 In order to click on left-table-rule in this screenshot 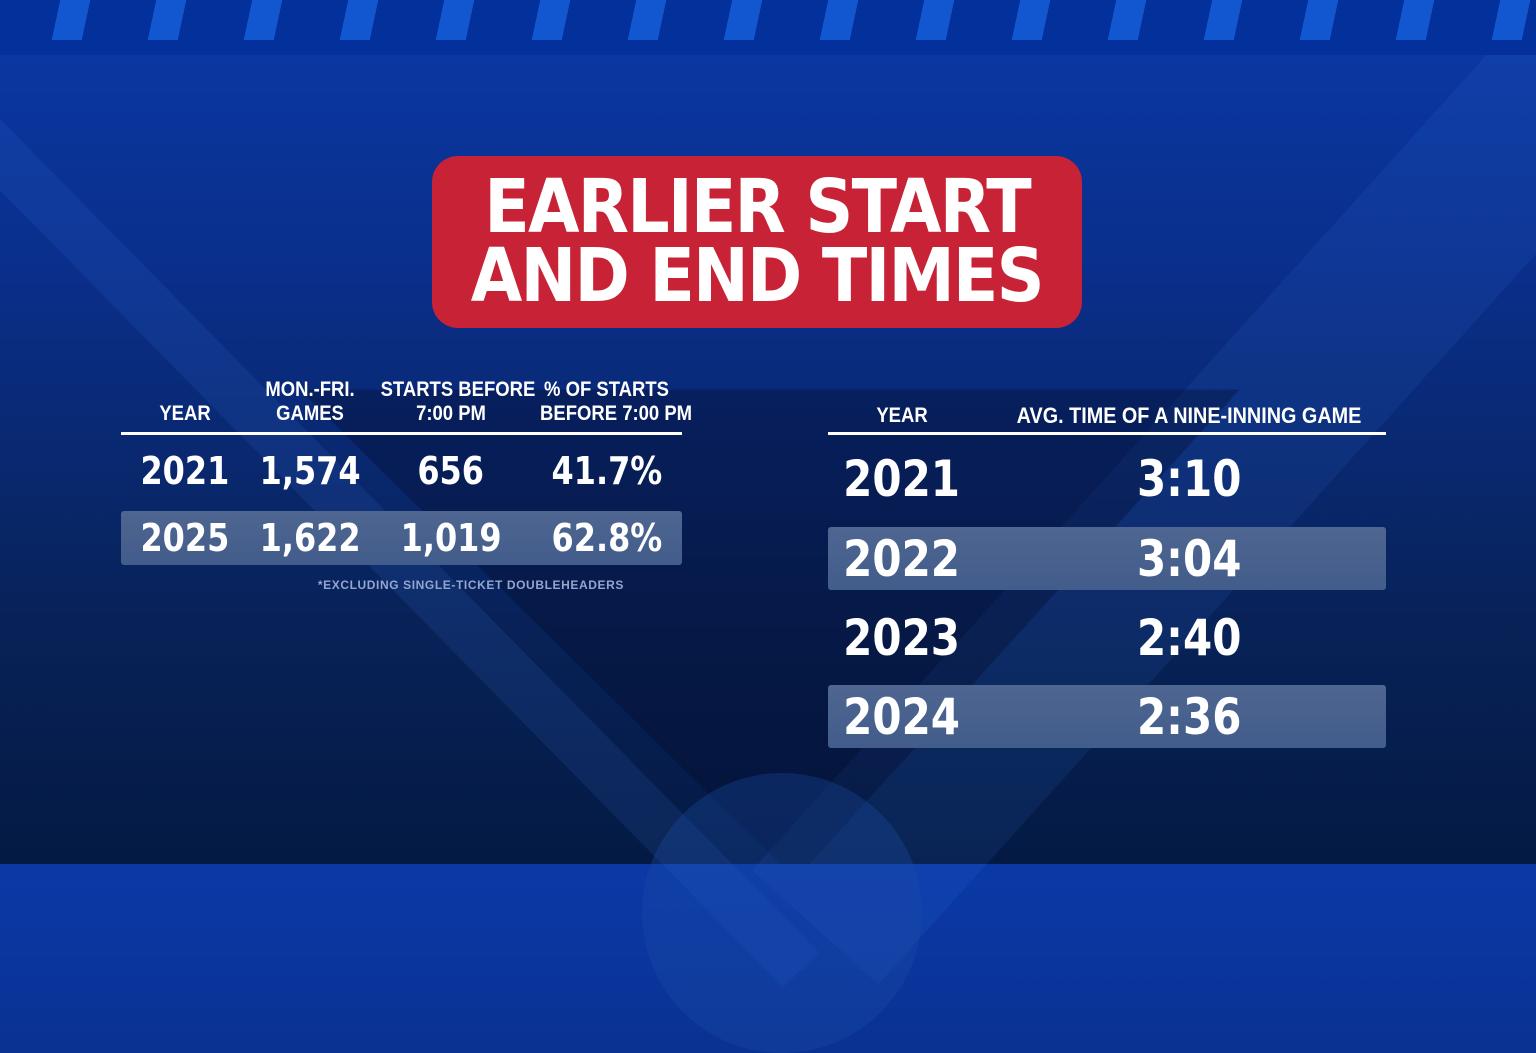, I will do `click(401, 433)`.